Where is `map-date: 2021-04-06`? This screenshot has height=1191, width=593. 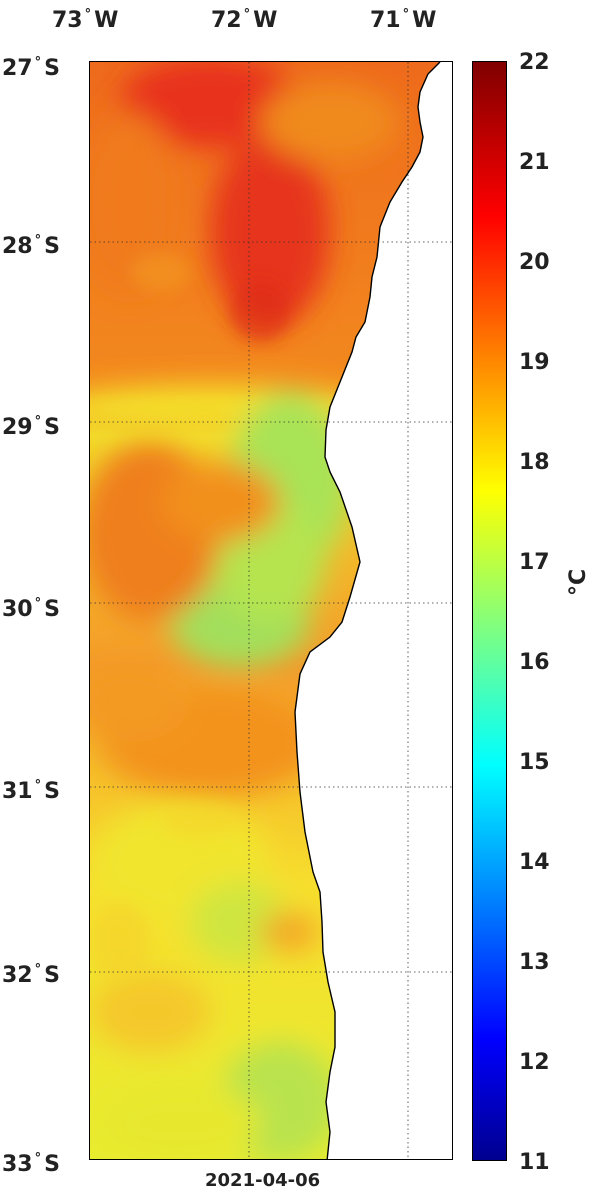 map-date: 2021-04-06 is located at coordinates (263, 1180).